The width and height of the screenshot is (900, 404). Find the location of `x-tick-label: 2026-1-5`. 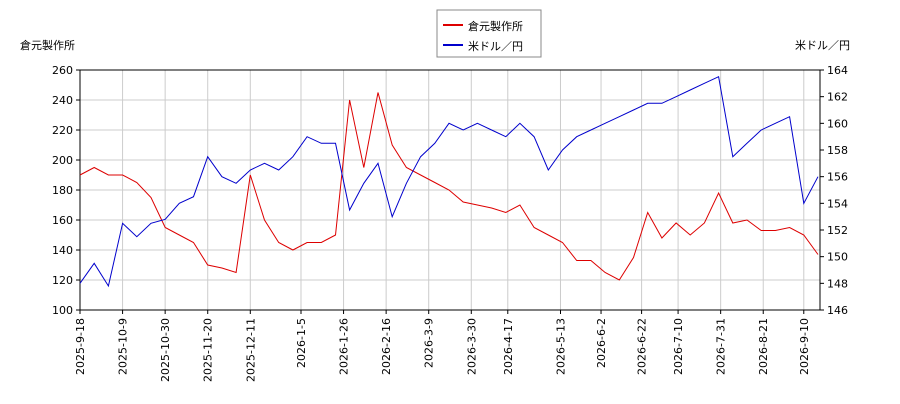

x-tick-label: 2026-1-5 is located at coordinates (301, 343).